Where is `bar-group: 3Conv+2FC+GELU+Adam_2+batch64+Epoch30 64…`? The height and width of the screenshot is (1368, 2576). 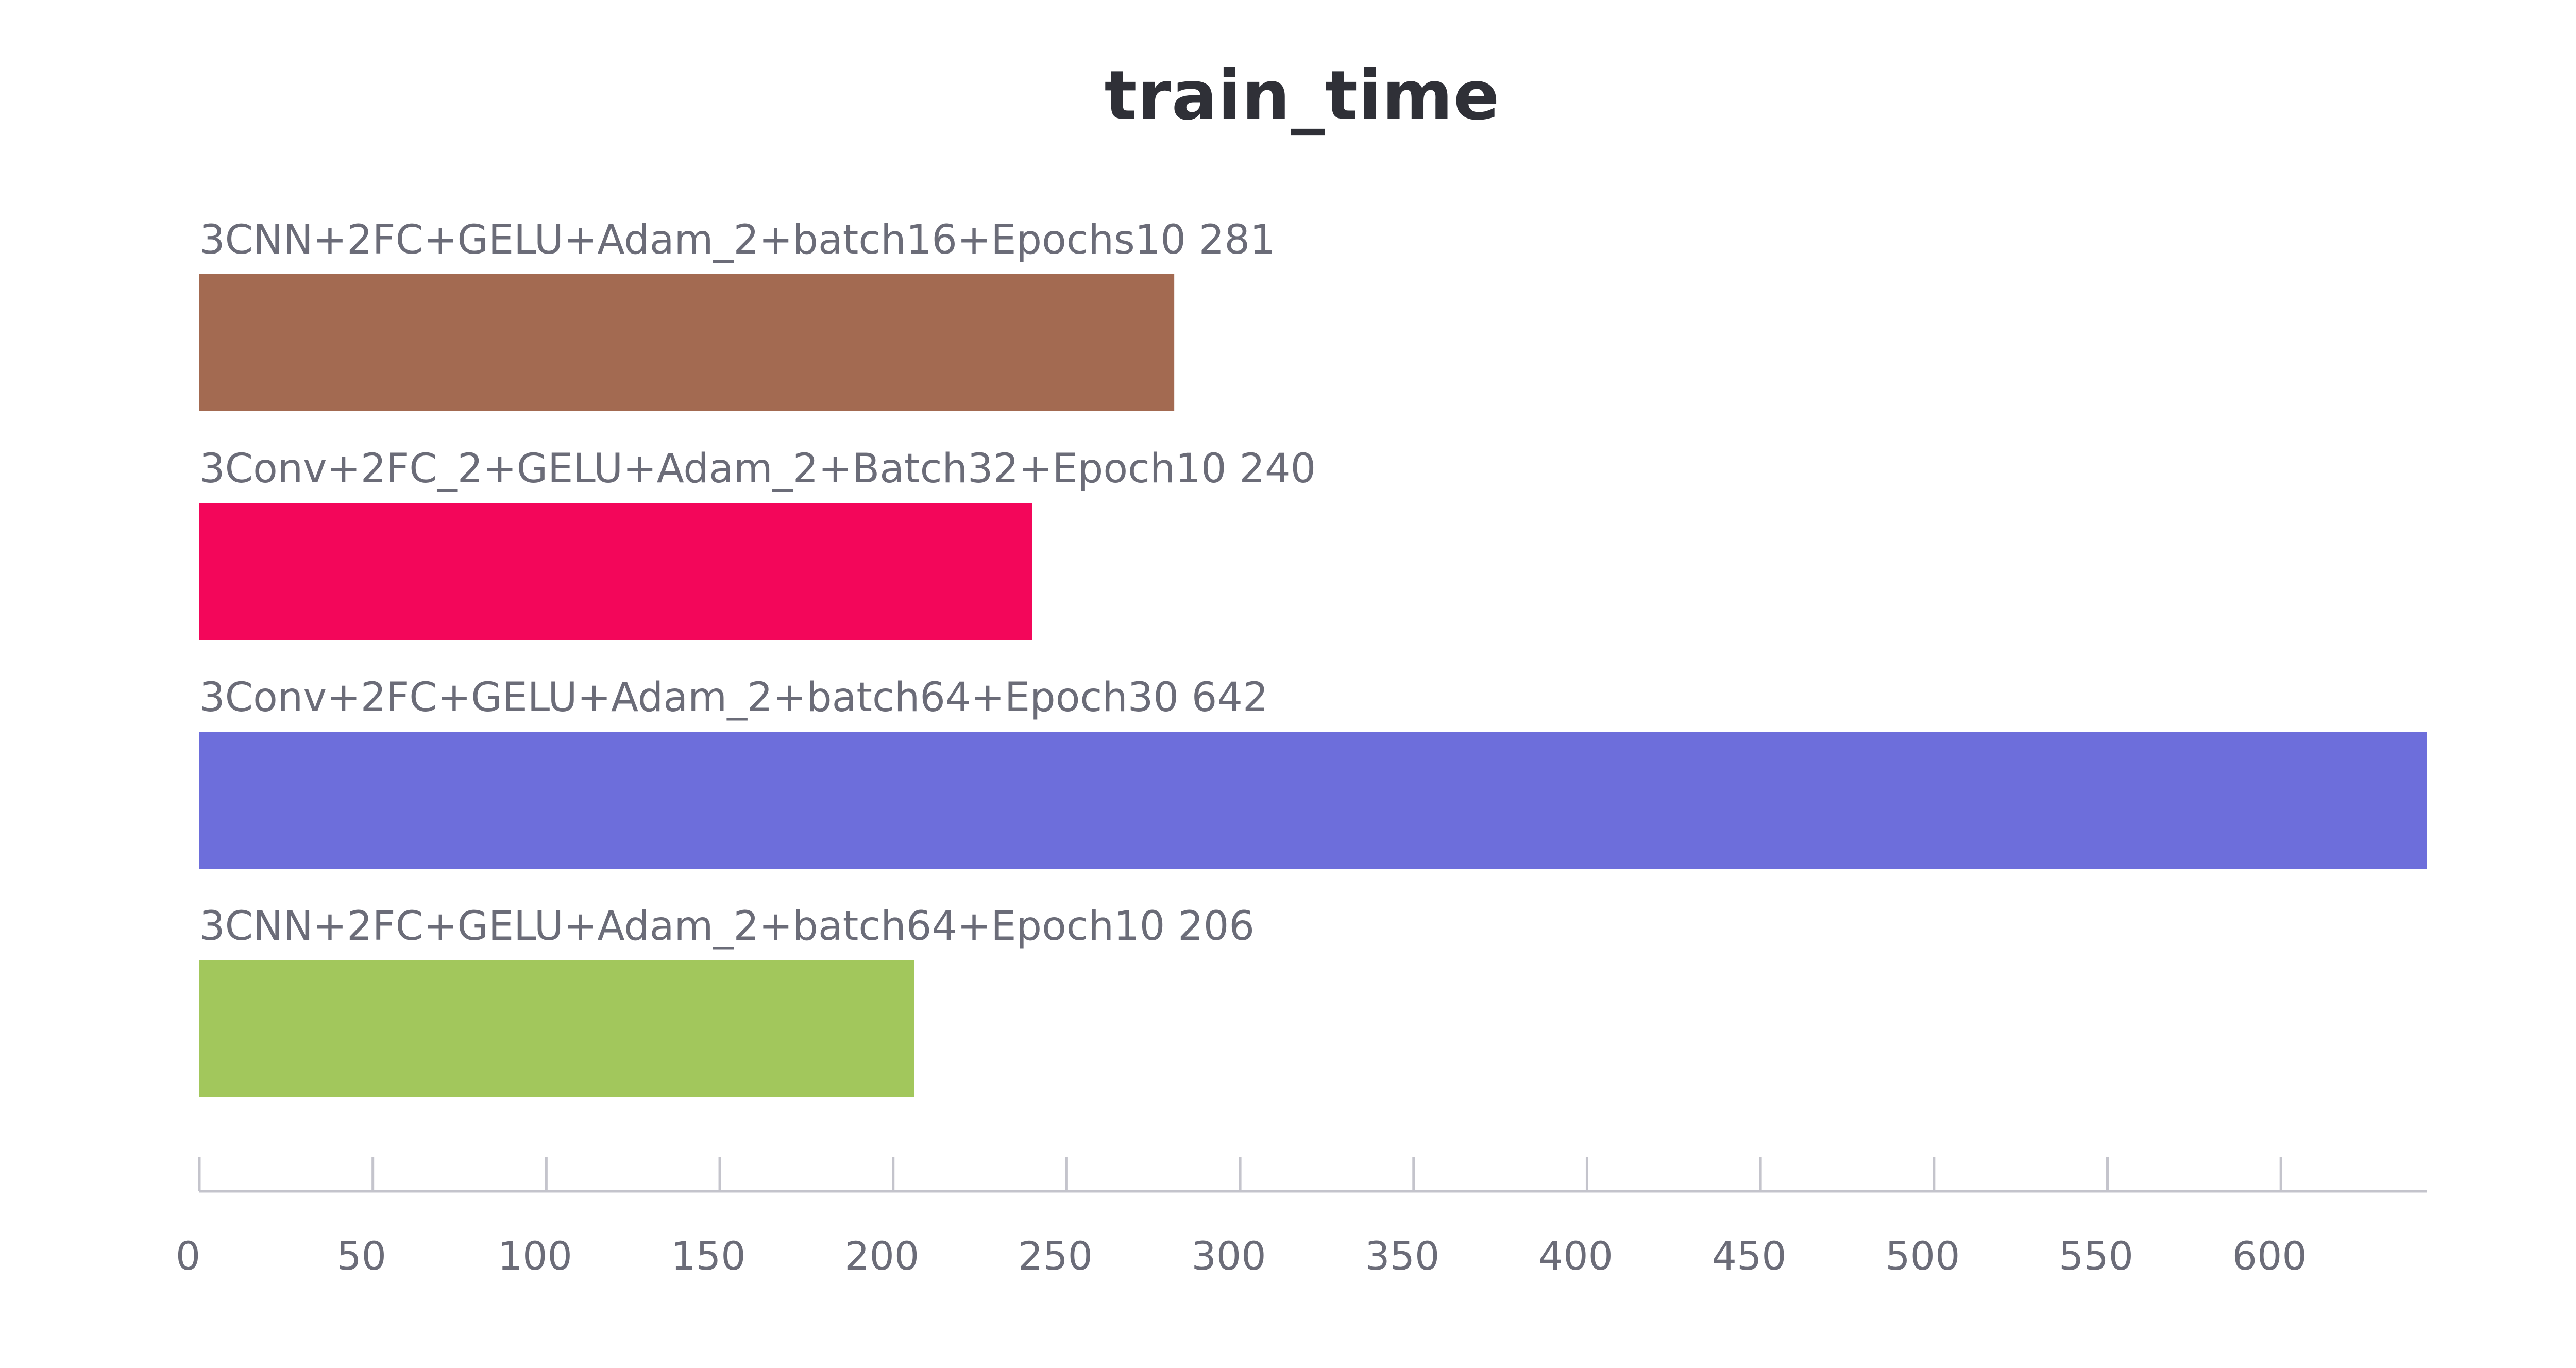
bar-group: 3Conv+2FC+GELU+Adam_2+batch64+Epoch30 64… is located at coordinates (1313, 771).